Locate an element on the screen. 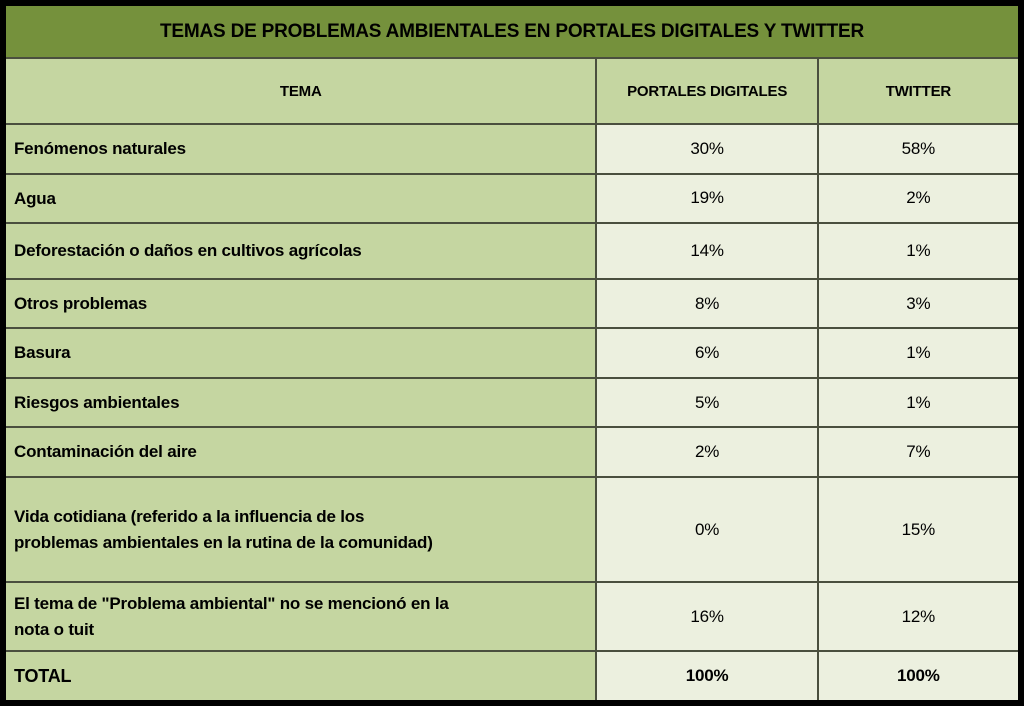 This screenshot has width=1024, height=706. table-row-contaminacion-del-aire: Contaminación del aire 2% 7% is located at coordinates (512, 452).